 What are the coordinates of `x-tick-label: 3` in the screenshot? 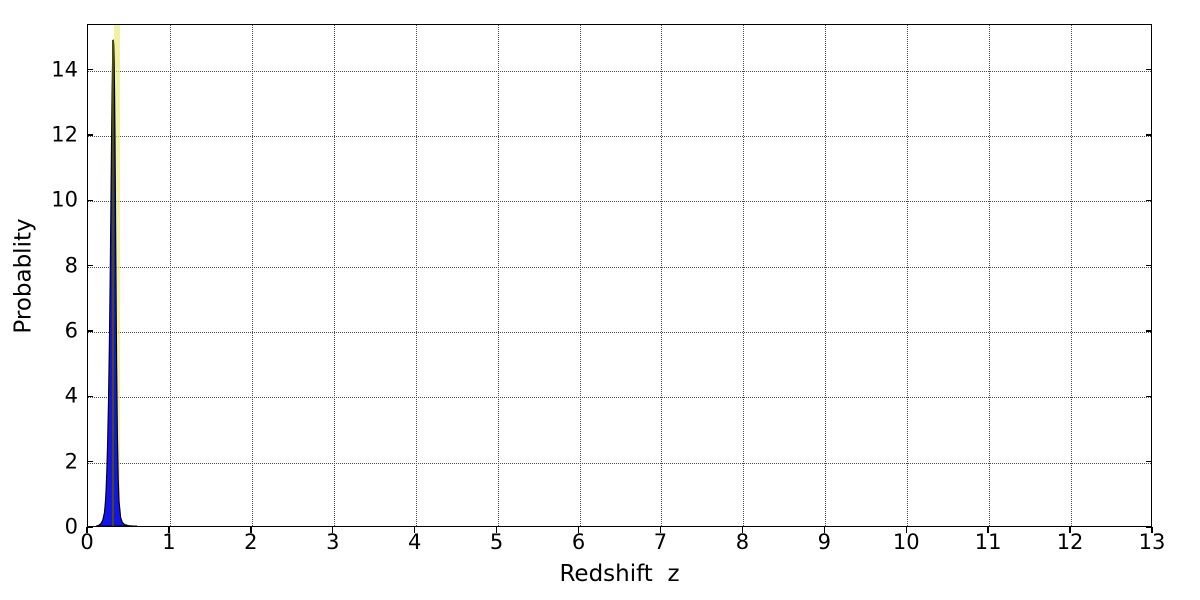 It's located at (333, 542).